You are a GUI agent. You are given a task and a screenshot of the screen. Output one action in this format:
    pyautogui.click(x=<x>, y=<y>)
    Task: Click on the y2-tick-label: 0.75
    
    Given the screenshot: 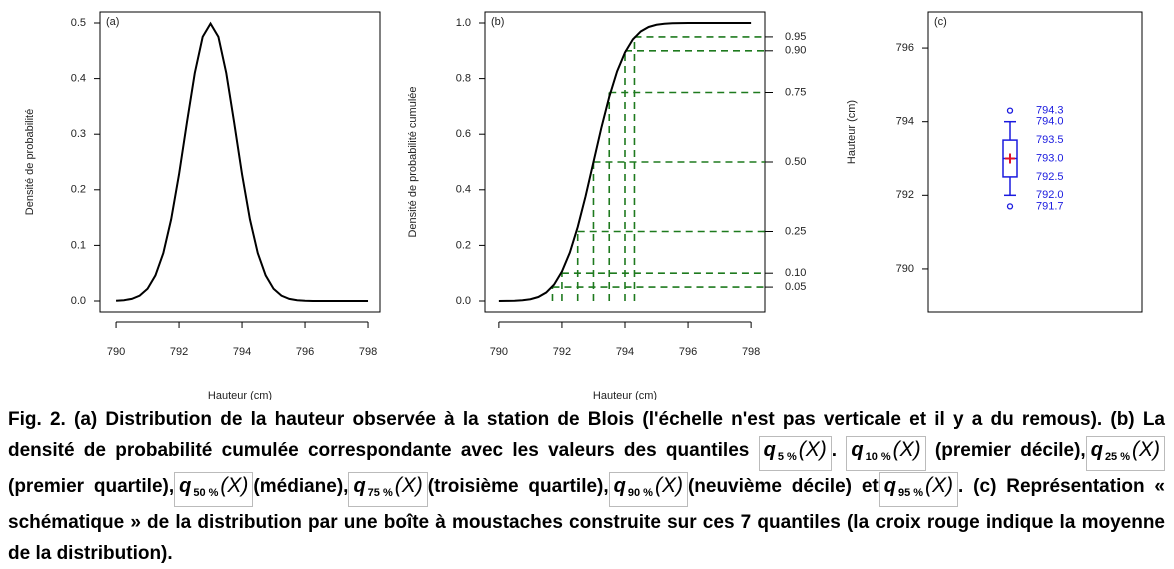 What is the action you would take?
    pyautogui.click(x=795, y=92)
    